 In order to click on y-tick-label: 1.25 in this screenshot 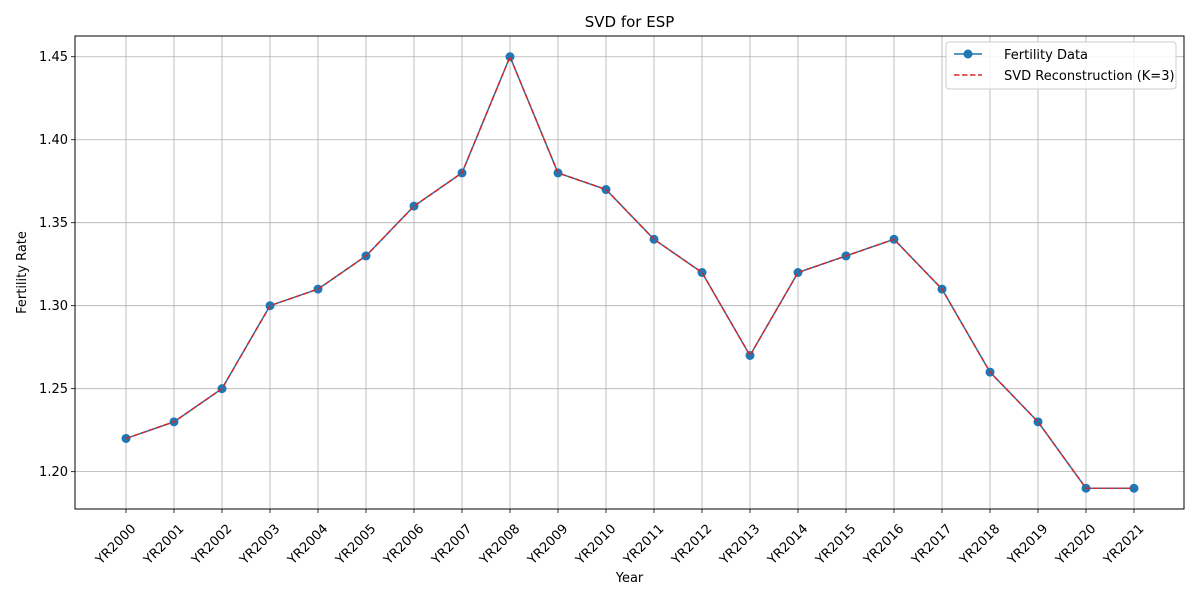, I will do `click(53, 389)`.